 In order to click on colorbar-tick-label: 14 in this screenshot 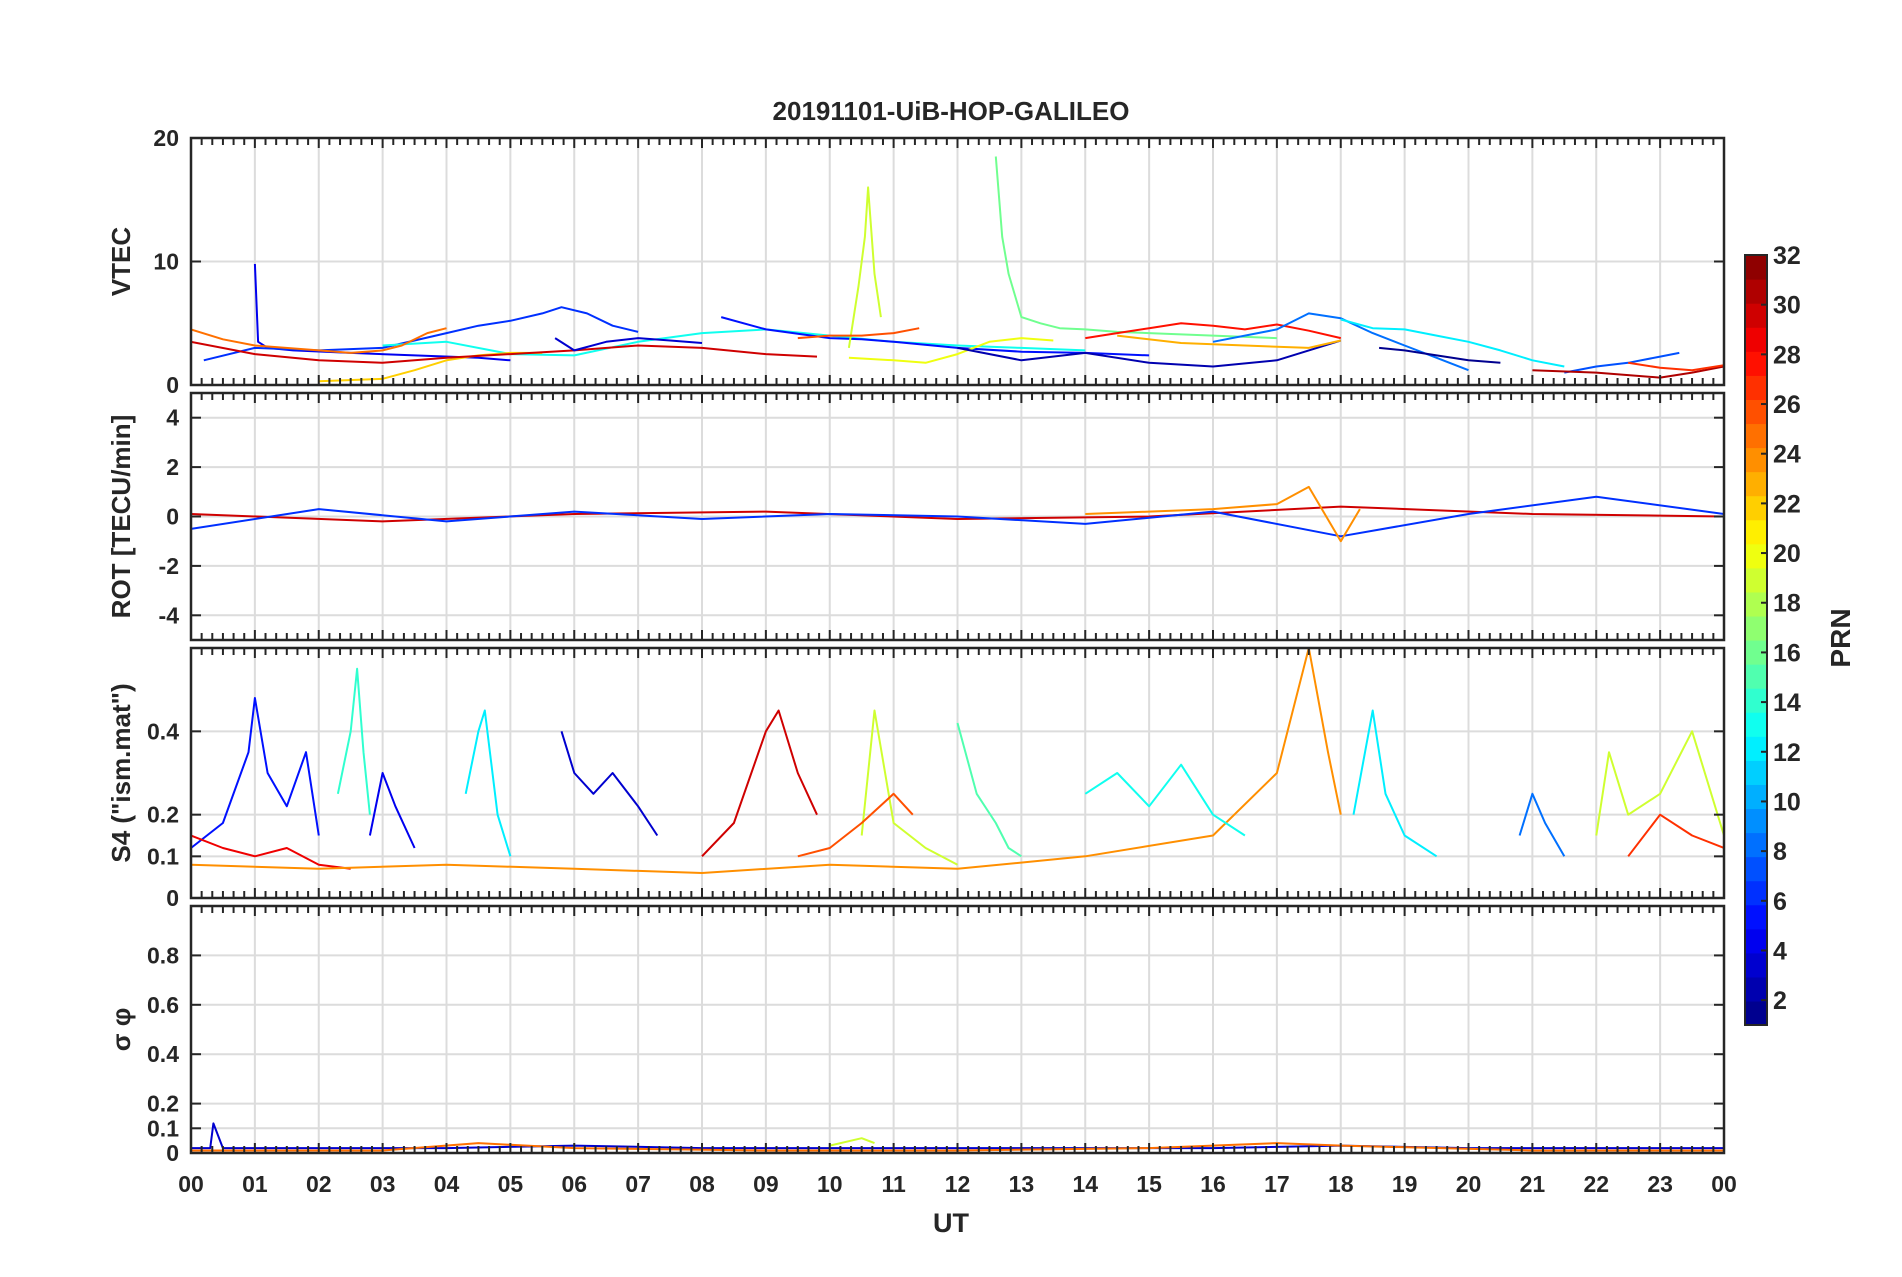, I will do `click(1787, 703)`.